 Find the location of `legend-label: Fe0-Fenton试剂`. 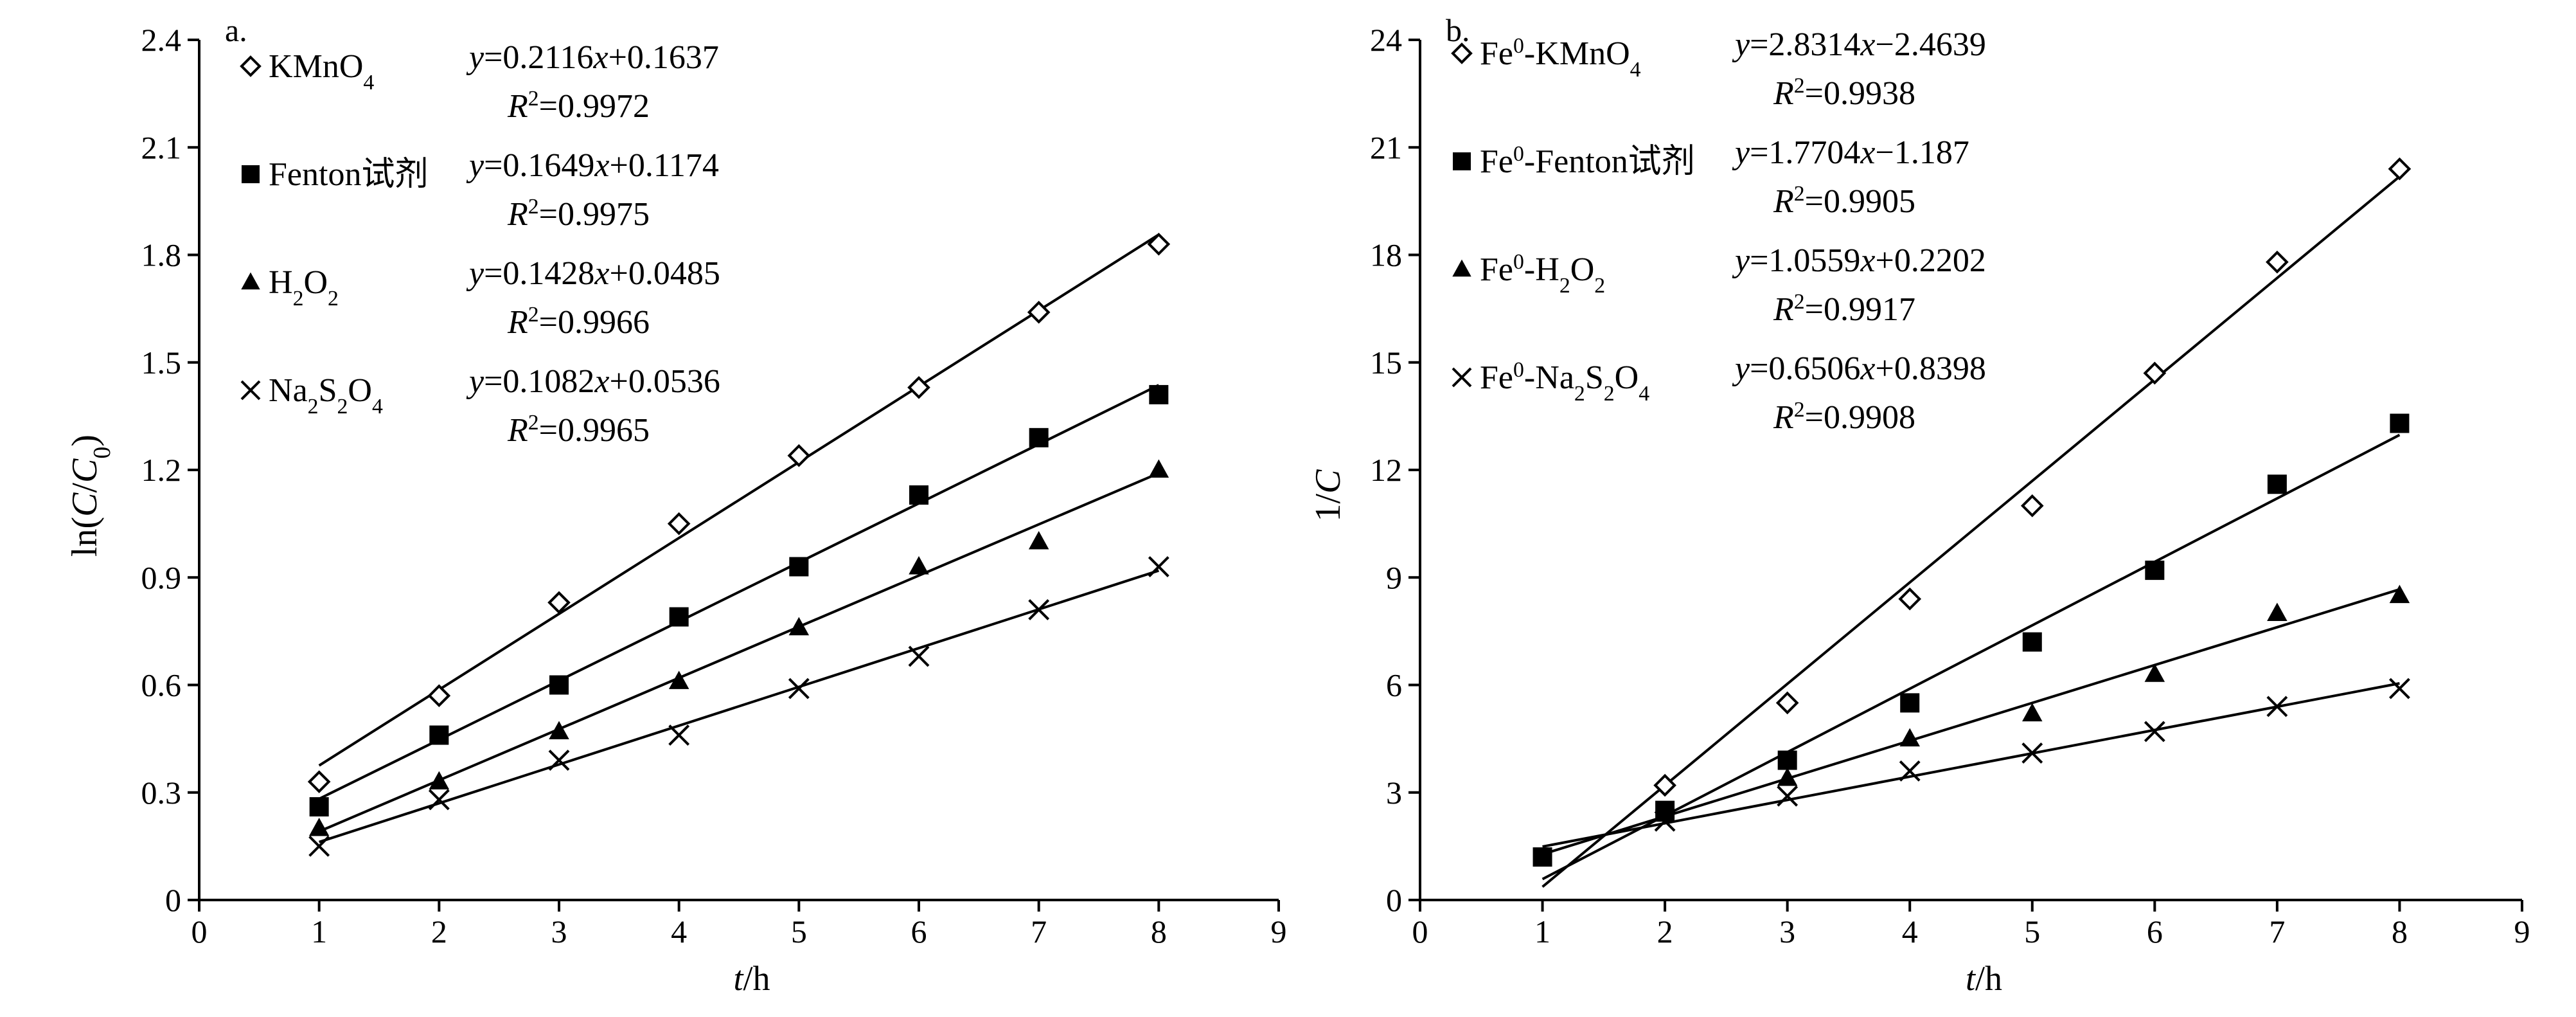

legend-label: Fe0-Fenton试剂 is located at coordinates (1588, 162).